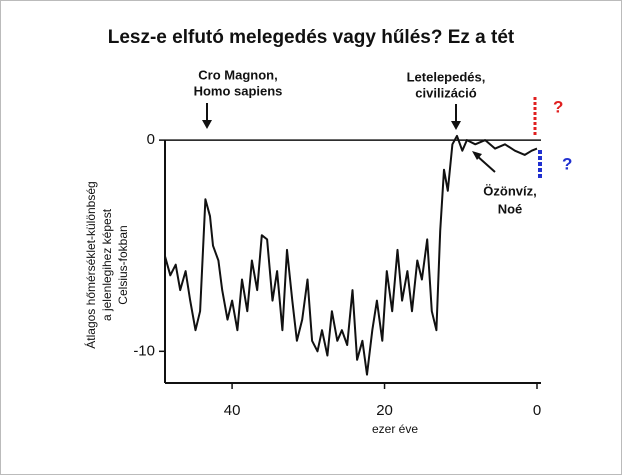 Image resolution: width=622 pixels, height=475 pixels. What do you see at coordinates (510, 208) in the screenshot?
I see `annotation: Noé` at bounding box center [510, 208].